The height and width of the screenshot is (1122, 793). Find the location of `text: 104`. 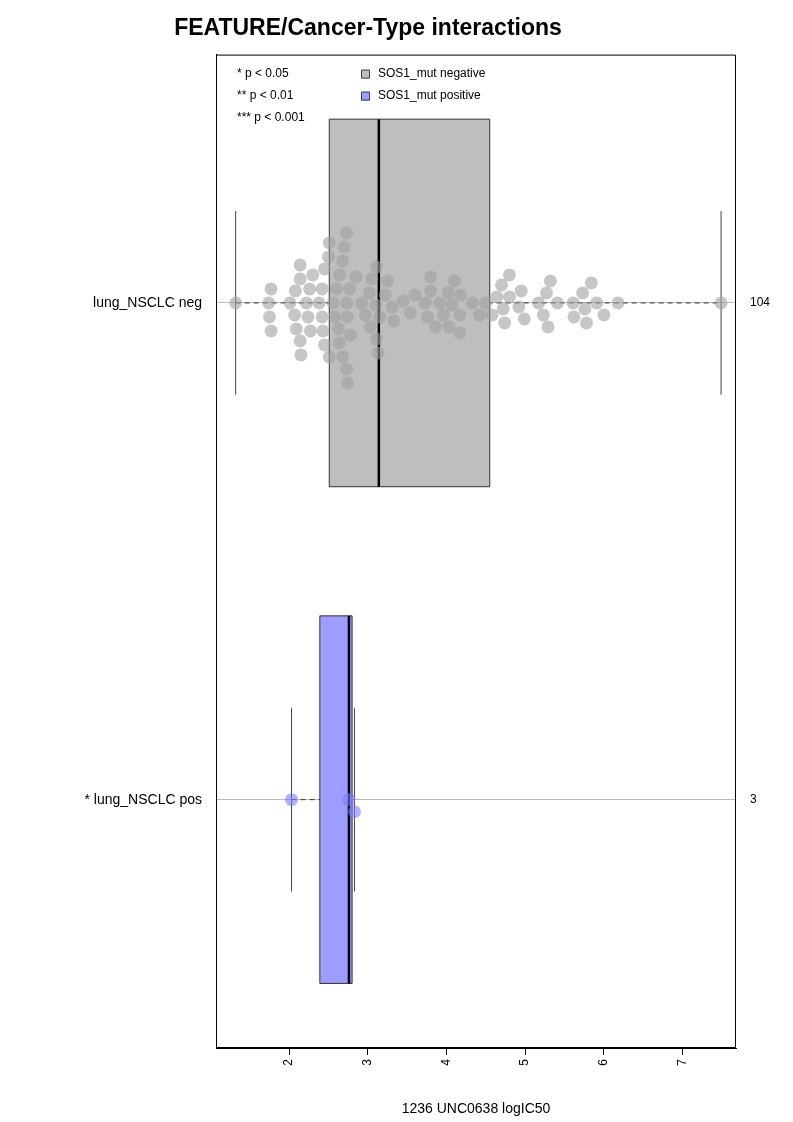

text: 104 is located at coordinates (760, 302).